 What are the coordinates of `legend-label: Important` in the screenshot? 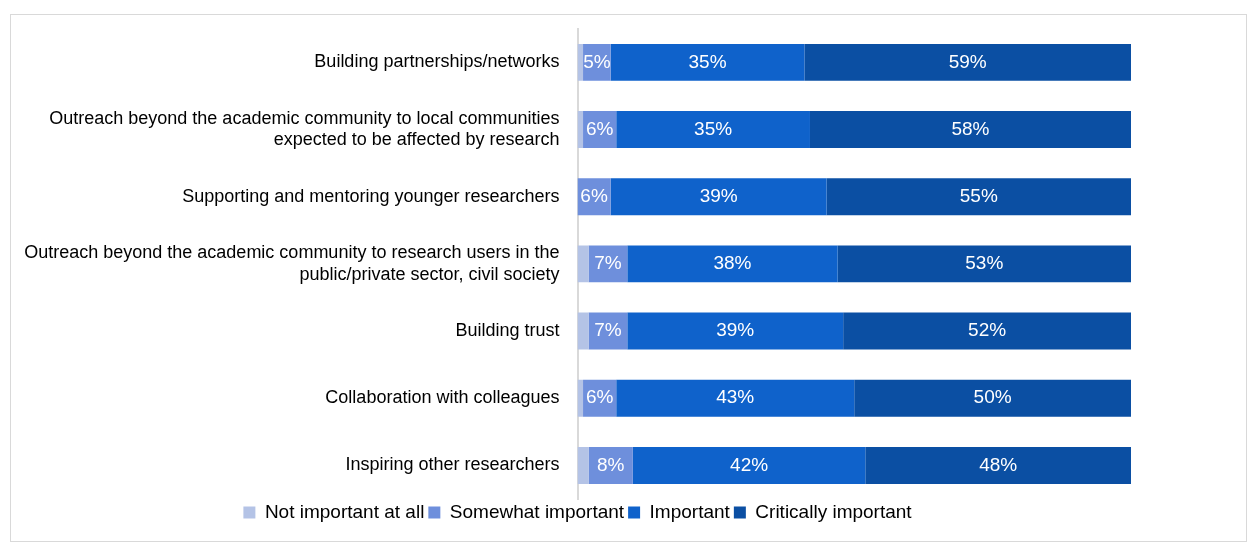 It's located at (690, 511).